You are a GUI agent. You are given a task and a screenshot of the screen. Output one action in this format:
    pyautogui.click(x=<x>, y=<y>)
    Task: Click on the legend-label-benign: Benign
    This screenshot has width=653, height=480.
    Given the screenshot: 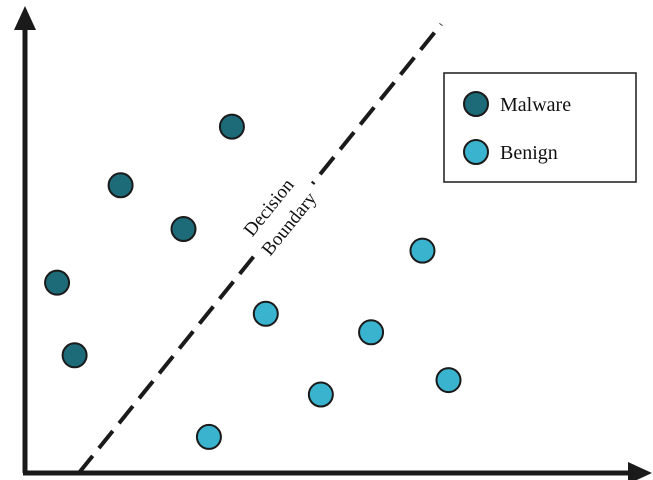 What is the action you would take?
    pyautogui.click(x=529, y=153)
    